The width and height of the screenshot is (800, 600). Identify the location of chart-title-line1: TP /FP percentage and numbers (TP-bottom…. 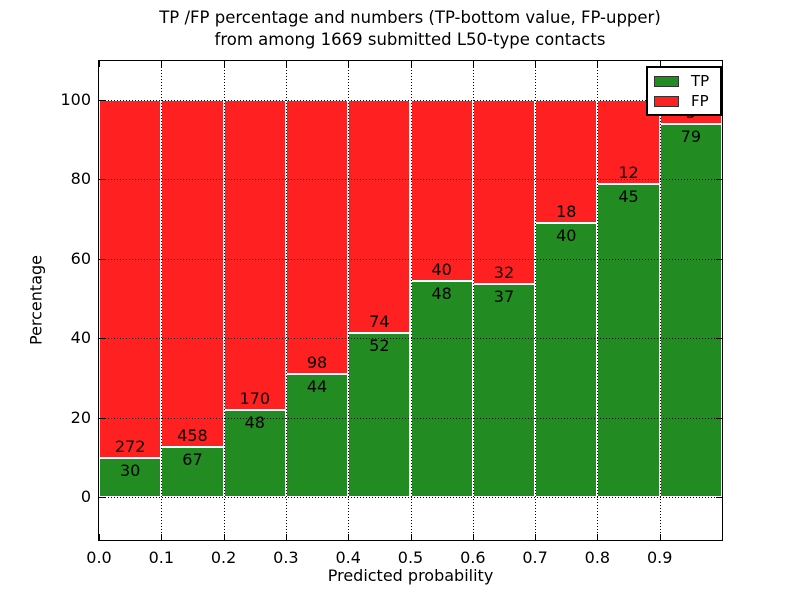
(410, 17).